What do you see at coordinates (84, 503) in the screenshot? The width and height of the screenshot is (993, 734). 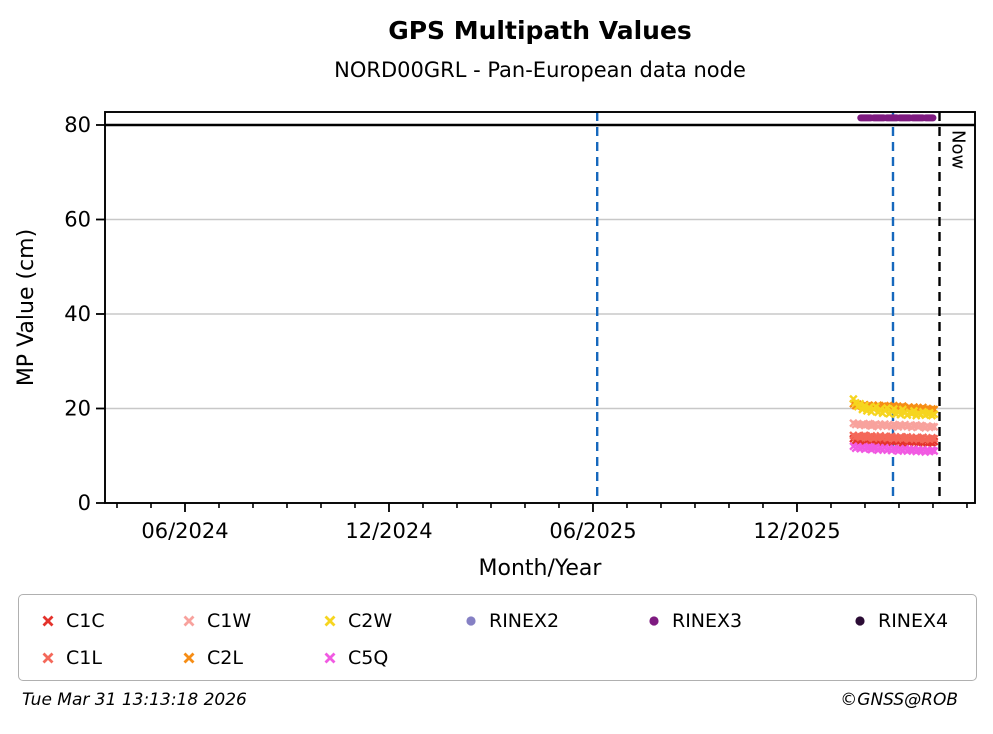 I see `y-tick-label: 0` at bounding box center [84, 503].